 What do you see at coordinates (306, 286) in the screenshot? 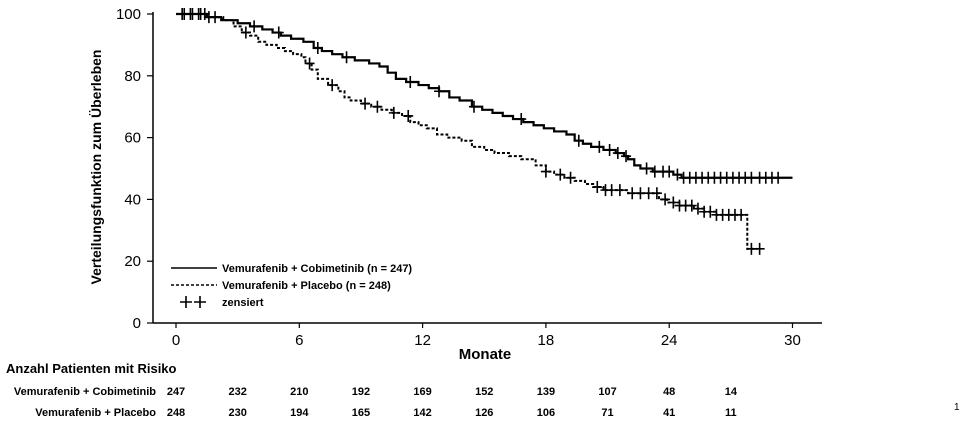
I see `legend-label: Vemurafenib + Placebo (n = 248)` at bounding box center [306, 286].